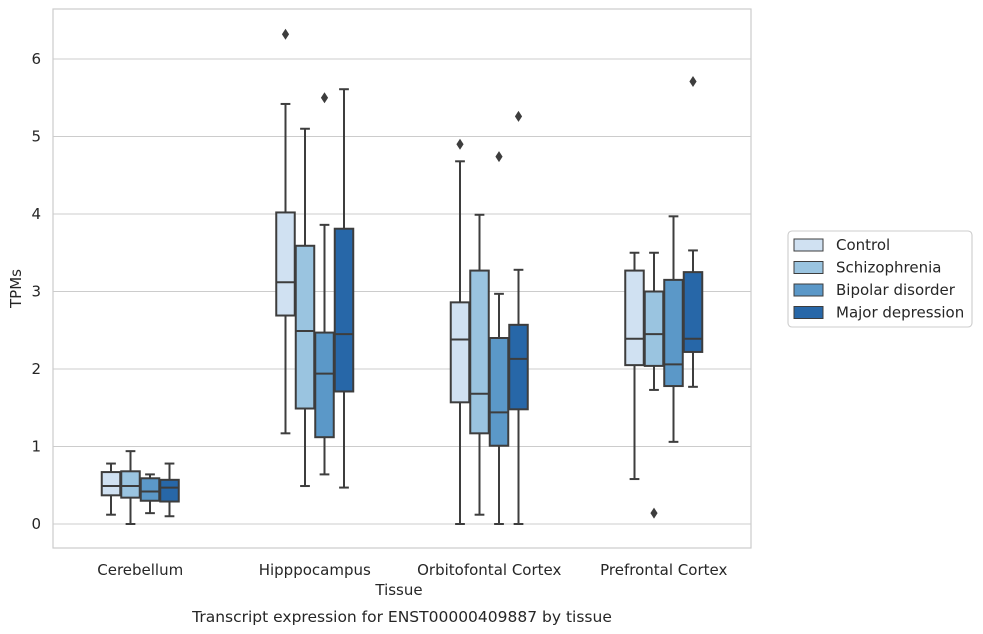 Image resolution: width=983 pixels, height=634 pixels. I want to click on x-tick-label: Cerebellum, so click(140, 570).